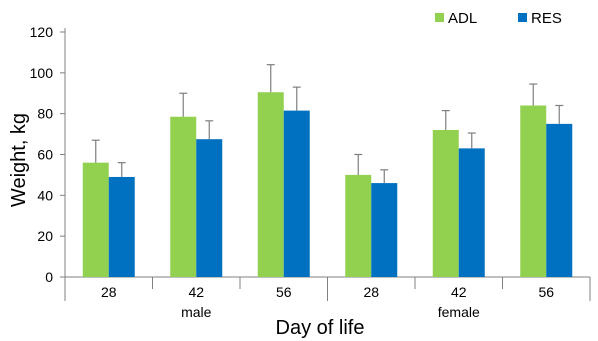 The width and height of the screenshot is (598, 341). What do you see at coordinates (42, 32) in the screenshot?
I see `y-tick-label: 120` at bounding box center [42, 32].